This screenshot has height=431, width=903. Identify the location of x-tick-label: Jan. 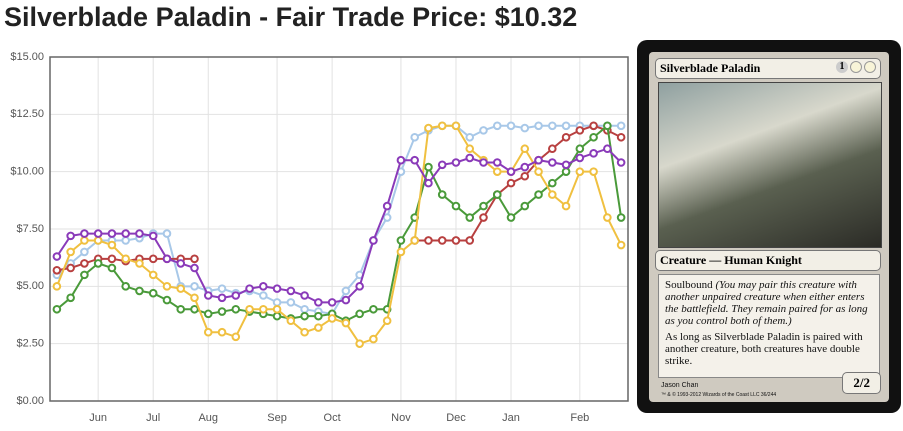
(511, 418).